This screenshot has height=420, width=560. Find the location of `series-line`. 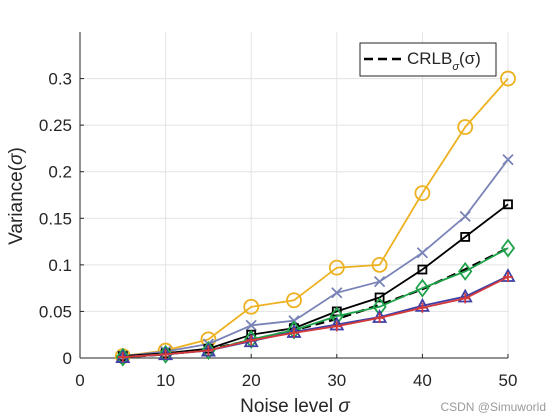

series-line is located at coordinates (315, 317).